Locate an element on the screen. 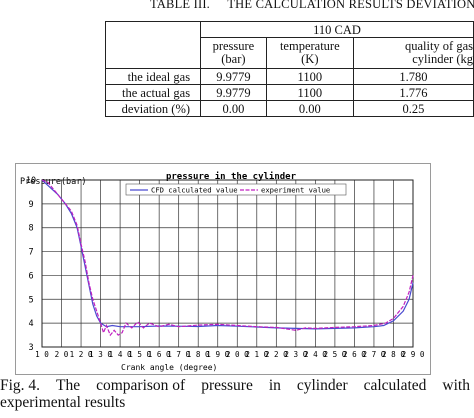 The height and width of the screenshot is (418, 474). x-tick-label: 2 0 is located at coordinates (62, 354).